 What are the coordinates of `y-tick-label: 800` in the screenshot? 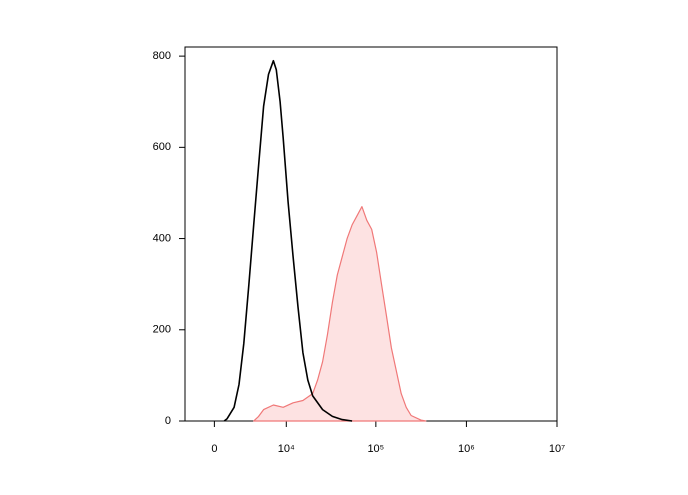 It's located at (162, 56).